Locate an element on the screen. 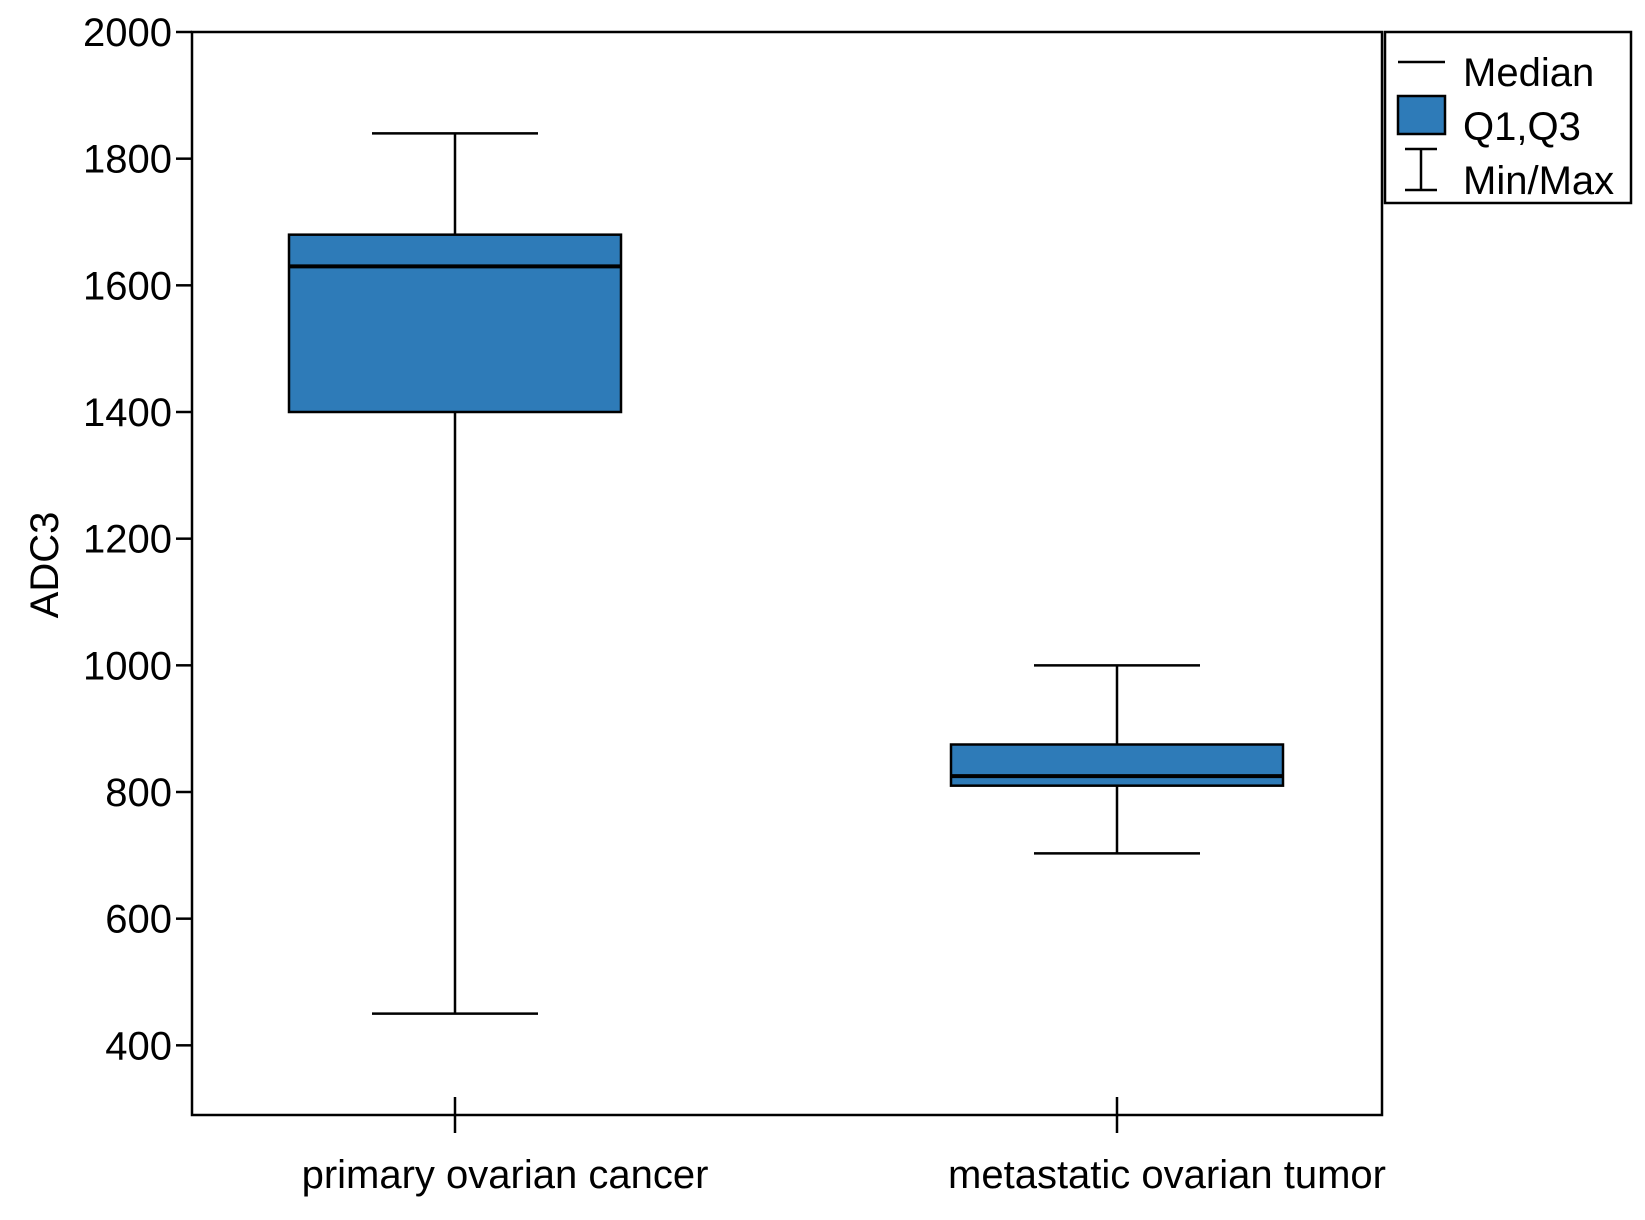  y-tick-label-1000: 1000 is located at coordinates (127, 666).